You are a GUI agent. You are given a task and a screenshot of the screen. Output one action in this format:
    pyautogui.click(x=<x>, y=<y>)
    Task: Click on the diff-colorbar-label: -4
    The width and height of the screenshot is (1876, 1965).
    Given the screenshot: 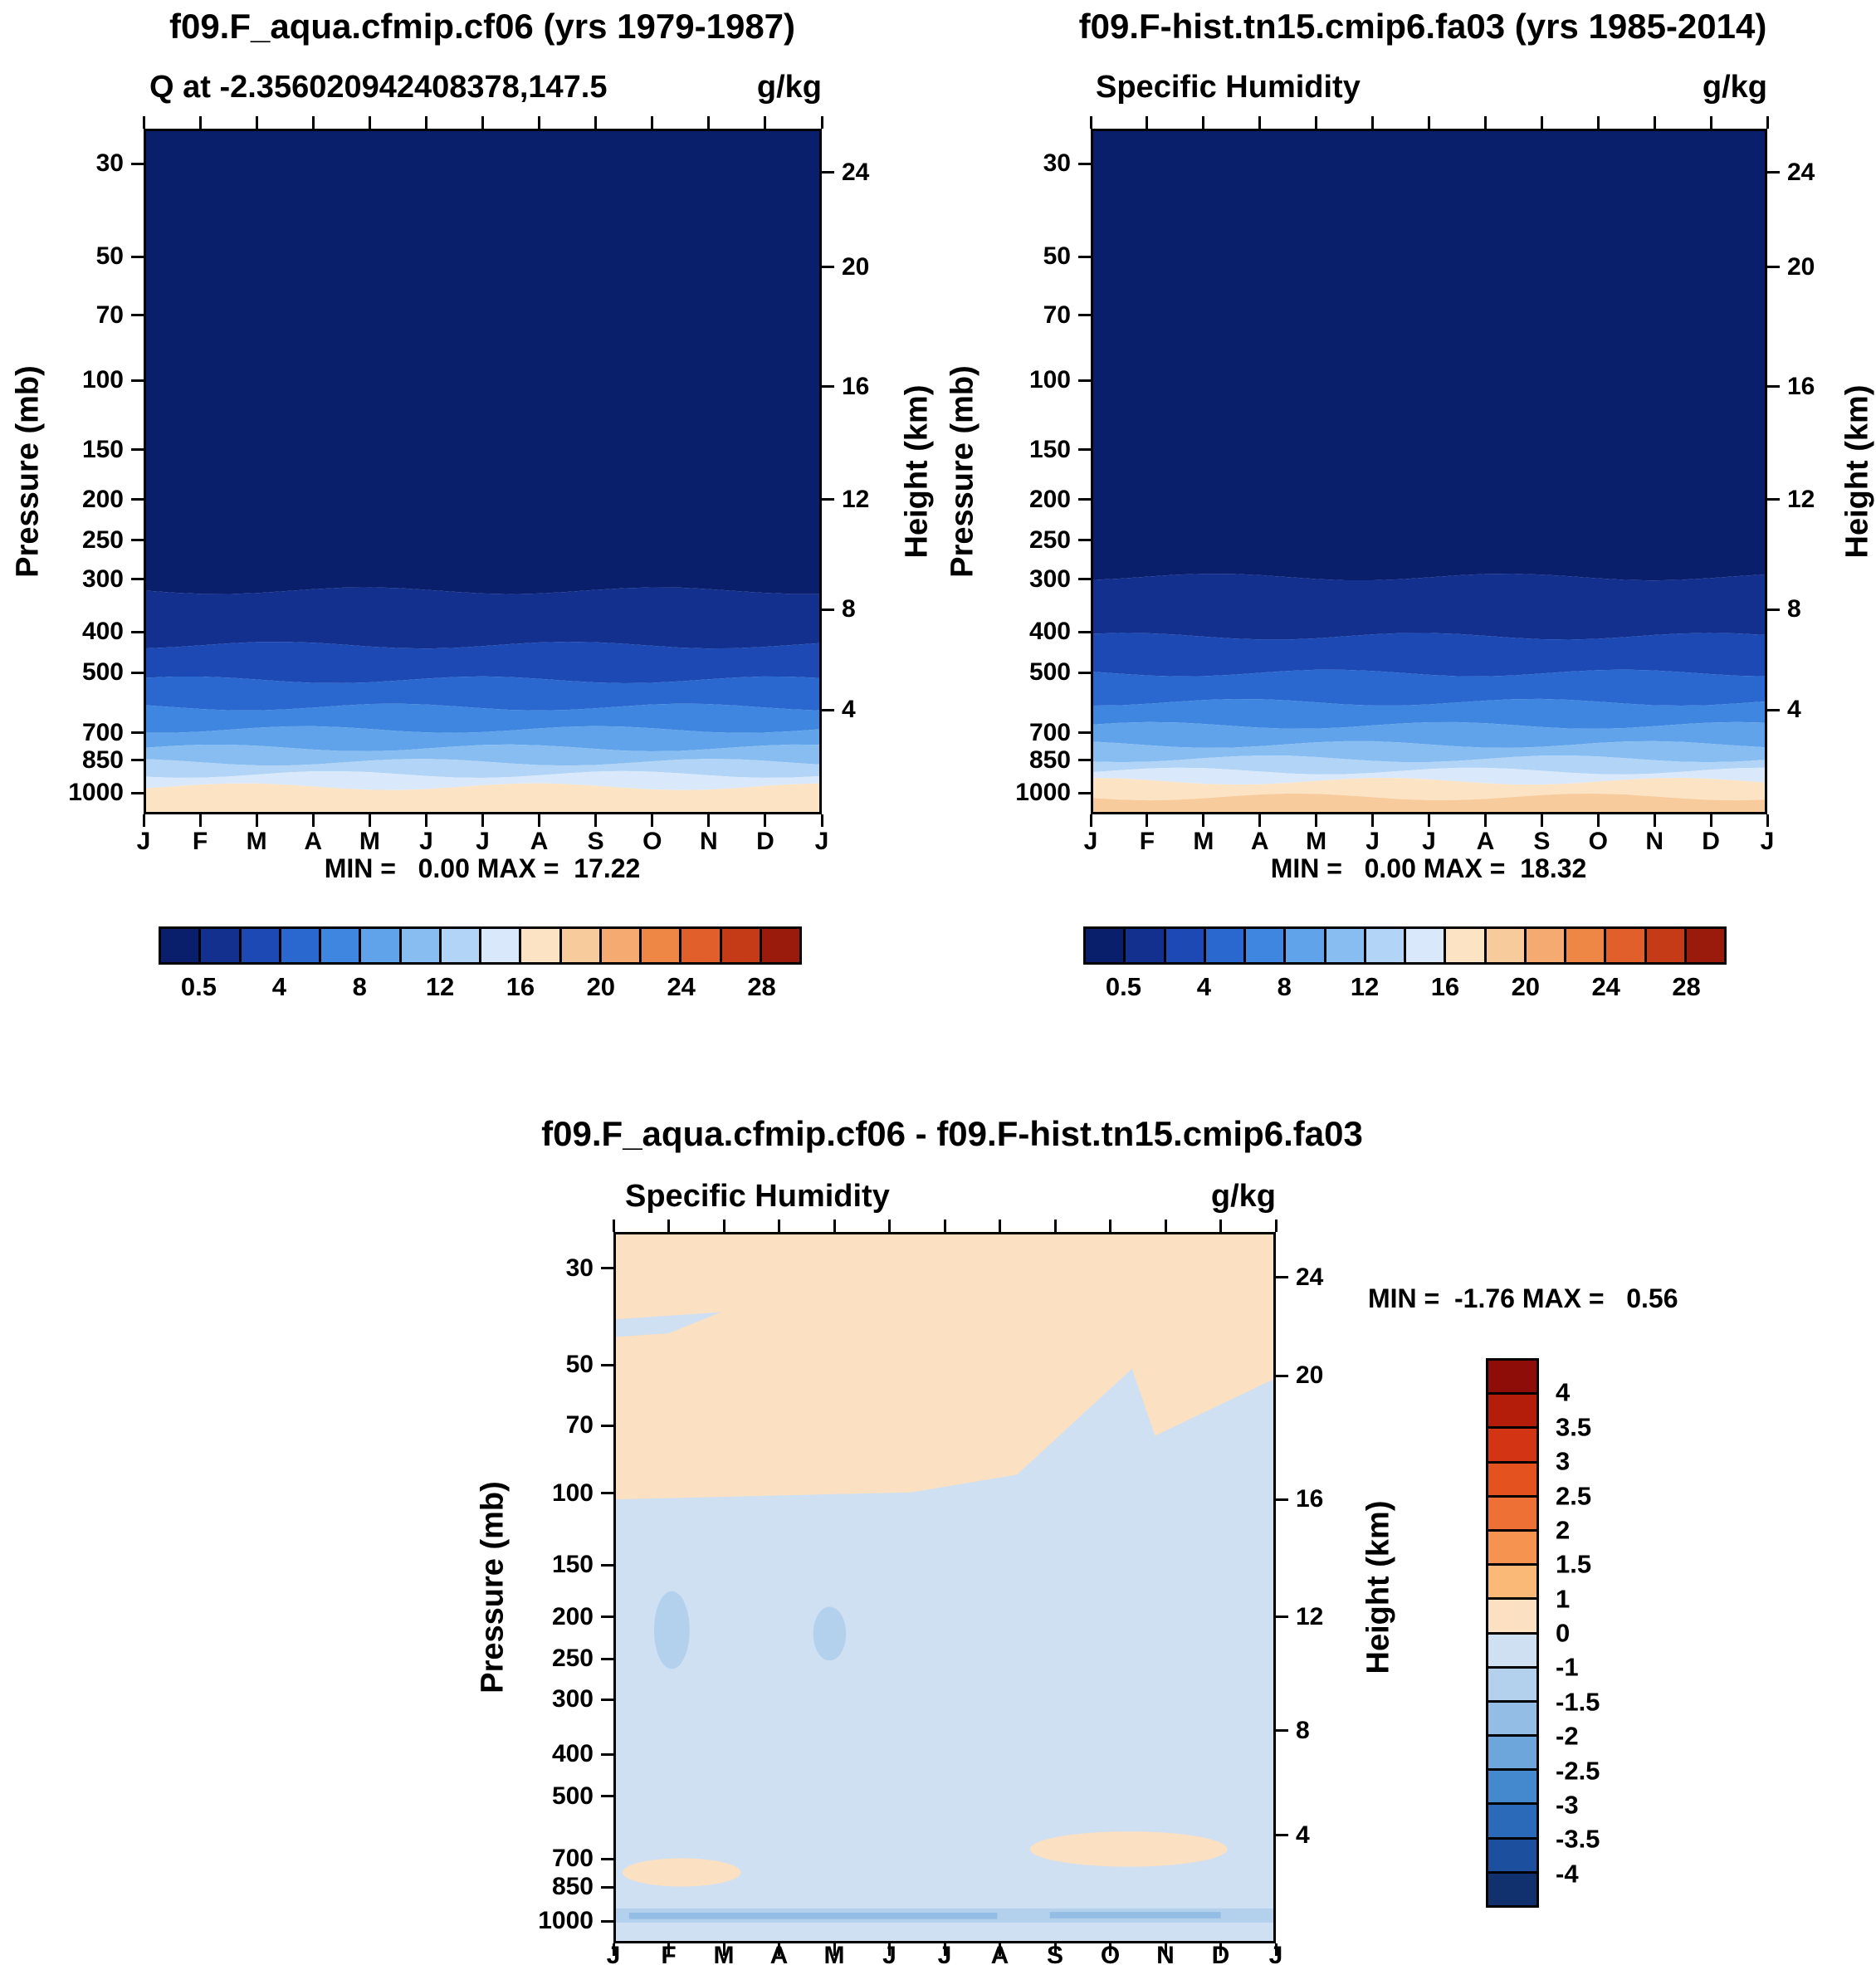 What is the action you would take?
    pyautogui.click(x=1567, y=1874)
    